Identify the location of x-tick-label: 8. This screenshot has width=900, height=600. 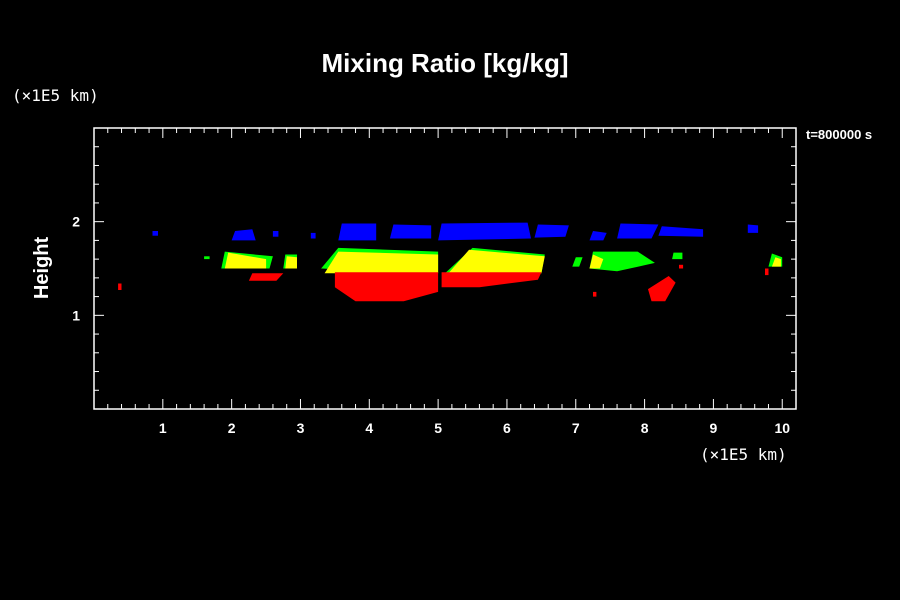
(645, 428).